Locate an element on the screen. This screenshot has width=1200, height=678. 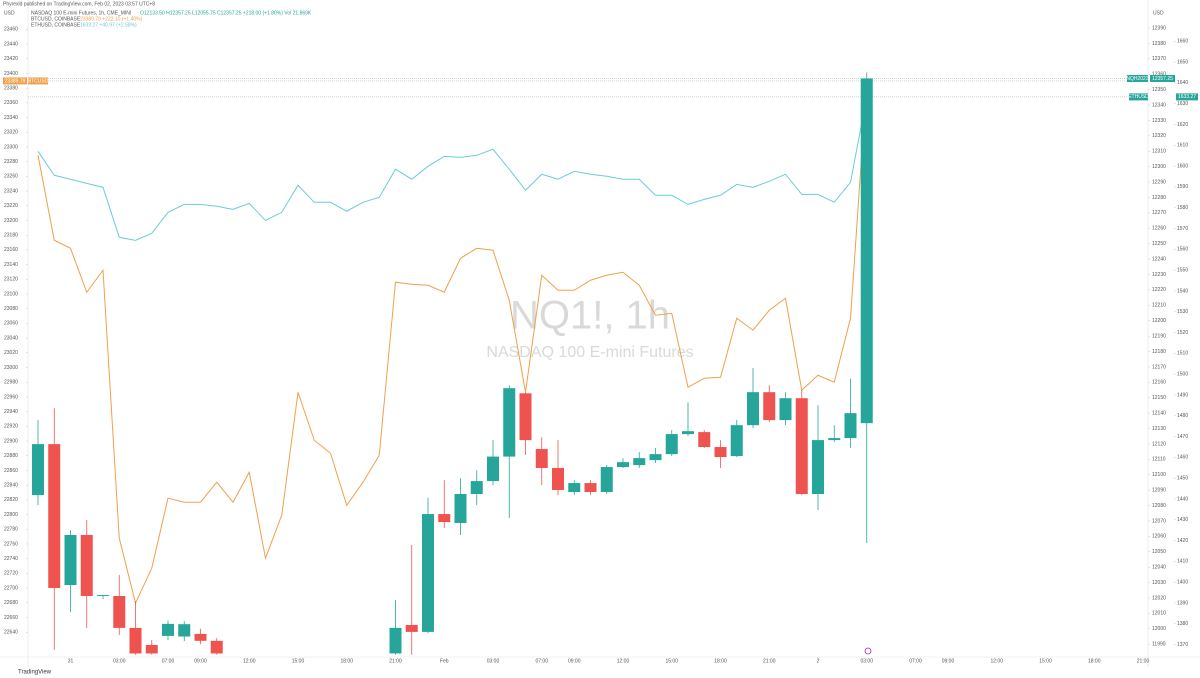
tick-label: 1390 is located at coordinates (1182, 603).